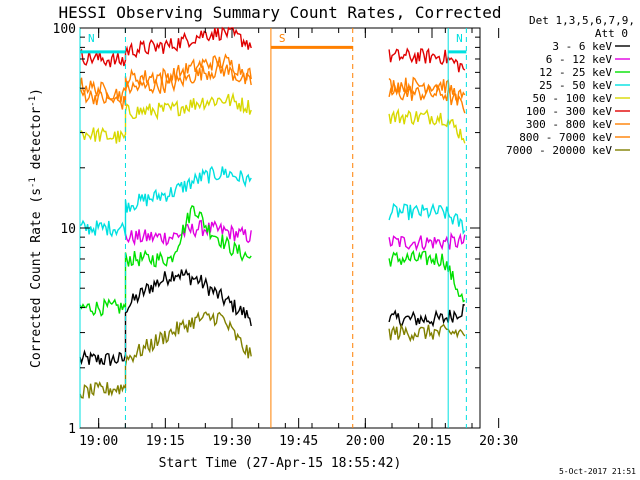 The image size is (640, 480). Describe the element at coordinates (431, 441) in the screenshot. I see `x-tick-label: 20:15` at that location.